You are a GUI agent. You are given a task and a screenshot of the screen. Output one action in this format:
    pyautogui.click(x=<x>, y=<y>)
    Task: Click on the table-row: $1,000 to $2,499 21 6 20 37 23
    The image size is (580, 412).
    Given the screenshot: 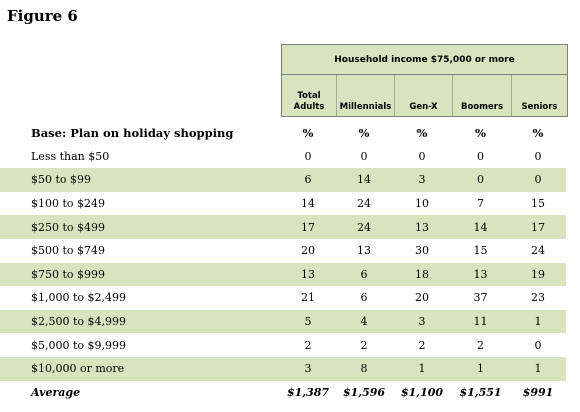 What is the action you would take?
    pyautogui.click(x=286, y=298)
    